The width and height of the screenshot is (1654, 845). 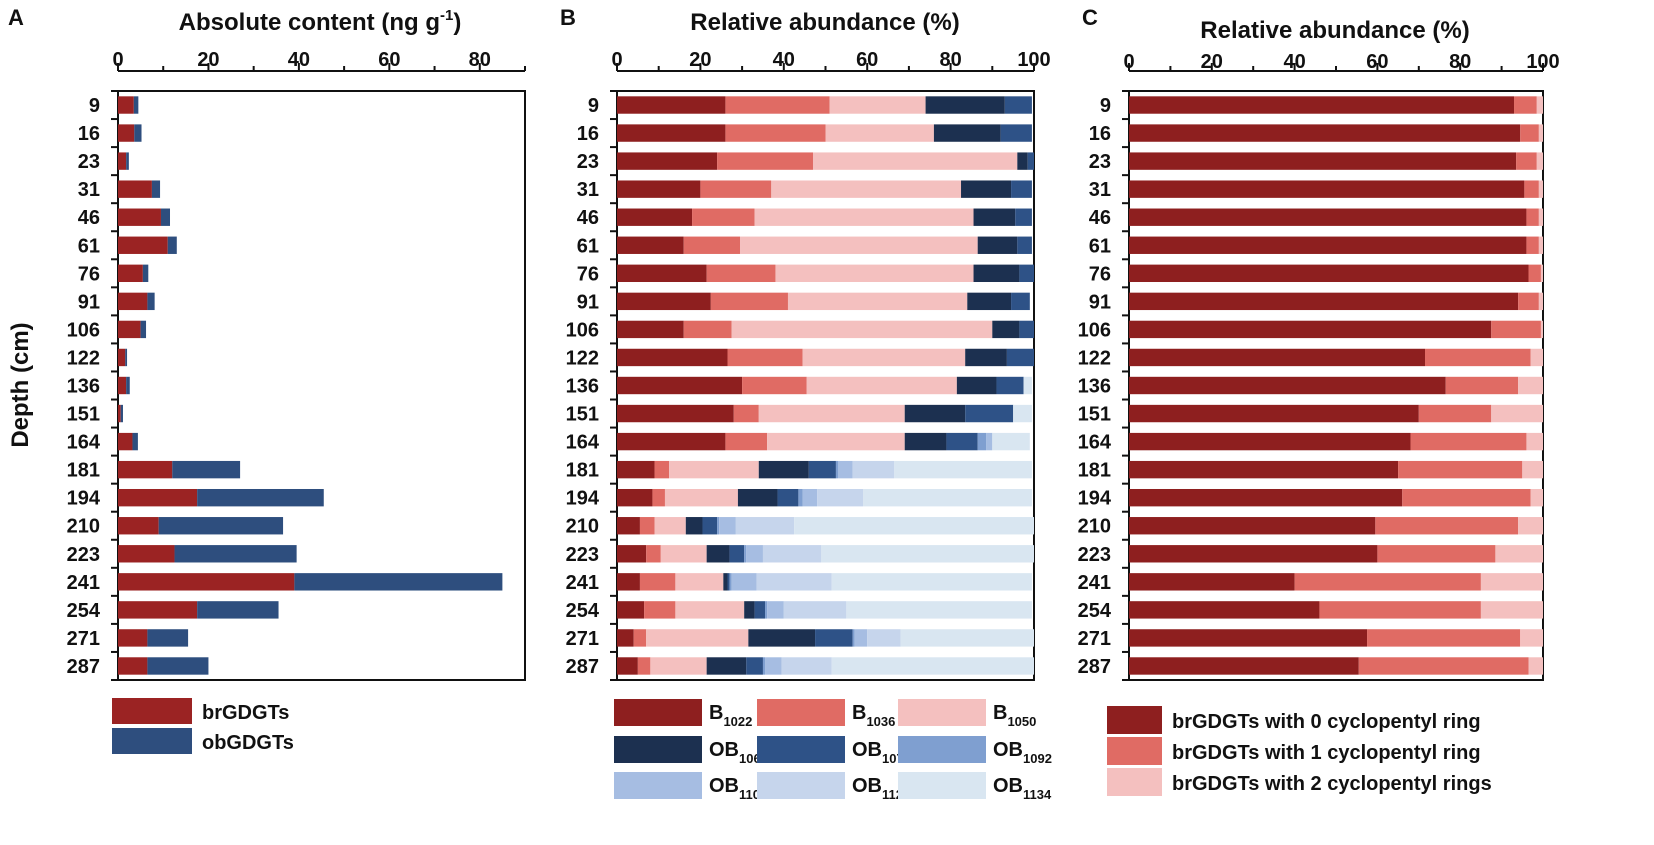 What do you see at coordinates (83, 415) in the screenshot?
I see `depth-label: 151` at bounding box center [83, 415].